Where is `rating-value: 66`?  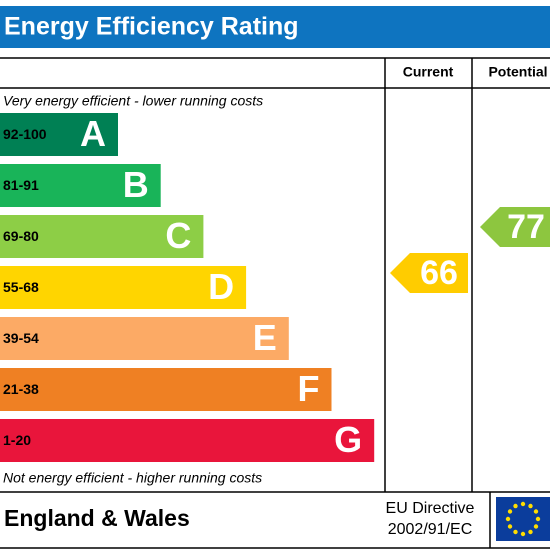
rating-value: 66 is located at coordinates (439, 273).